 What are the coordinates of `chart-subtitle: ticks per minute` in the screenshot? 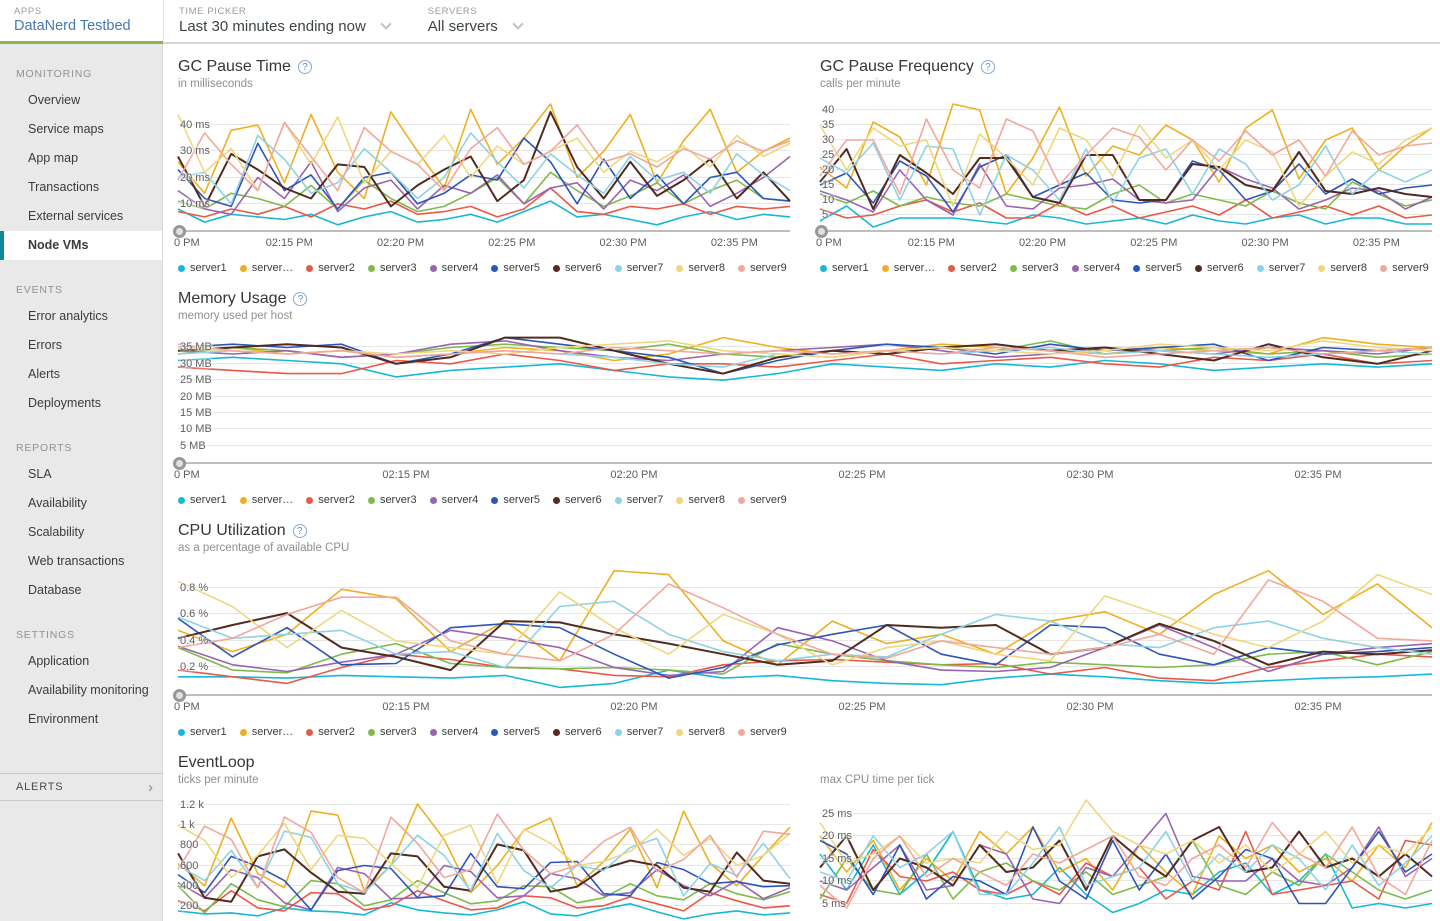 It's located at (218, 780).